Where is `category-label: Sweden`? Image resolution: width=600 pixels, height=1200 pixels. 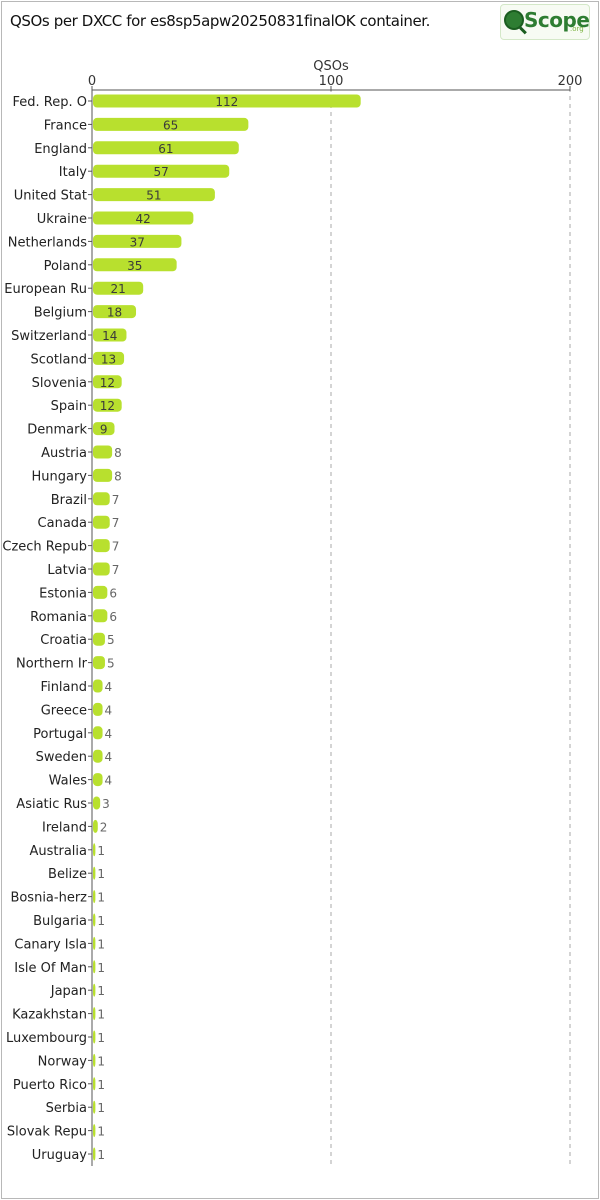 category-label: Sweden is located at coordinates (61, 757).